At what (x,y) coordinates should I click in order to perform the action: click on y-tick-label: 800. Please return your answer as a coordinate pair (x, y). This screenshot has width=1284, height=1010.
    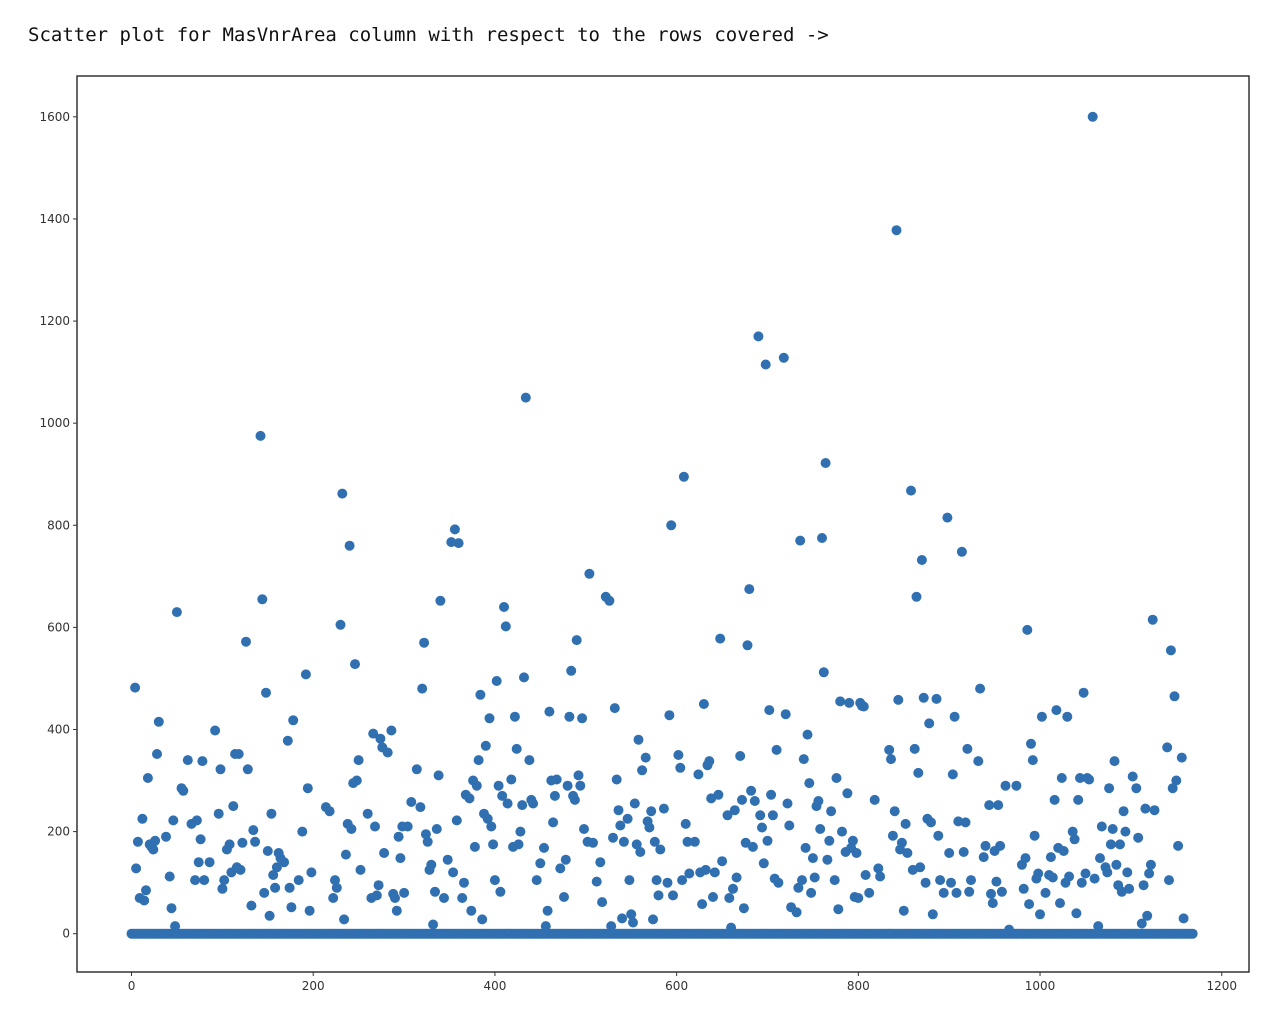
    Looking at the image, I should click on (58, 525).